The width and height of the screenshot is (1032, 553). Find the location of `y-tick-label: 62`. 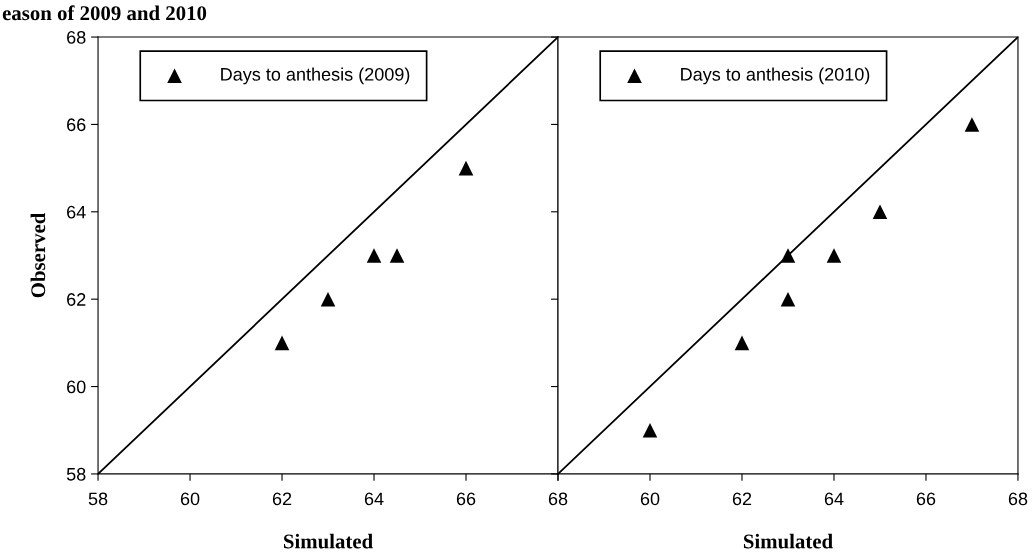

y-tick-label: 62 is located at coordinates (76, 299).